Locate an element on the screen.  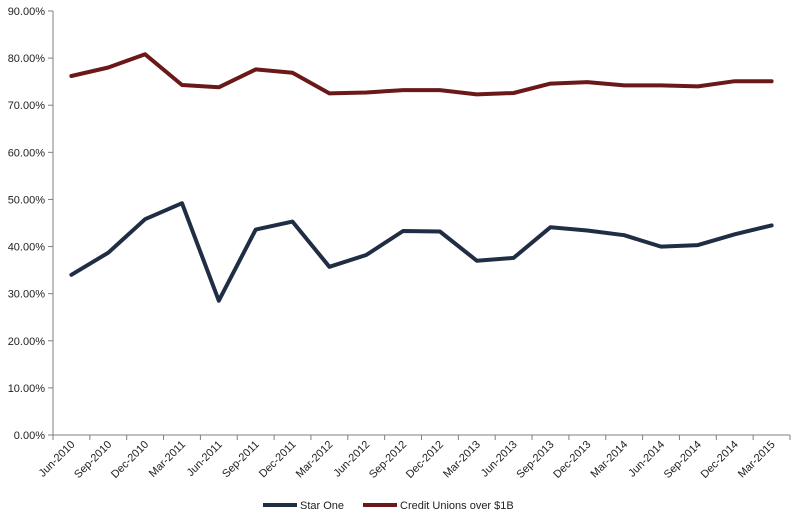
x-tick-label: Dec-2010 is located at coordinates (130, 460).